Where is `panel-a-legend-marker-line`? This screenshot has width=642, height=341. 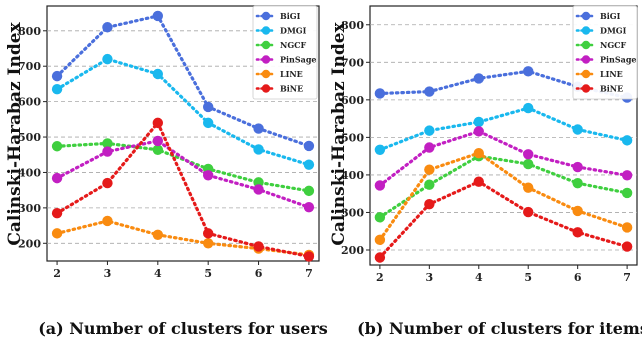
panel-a-legend-marker-line is located at coordinates (266, 74).